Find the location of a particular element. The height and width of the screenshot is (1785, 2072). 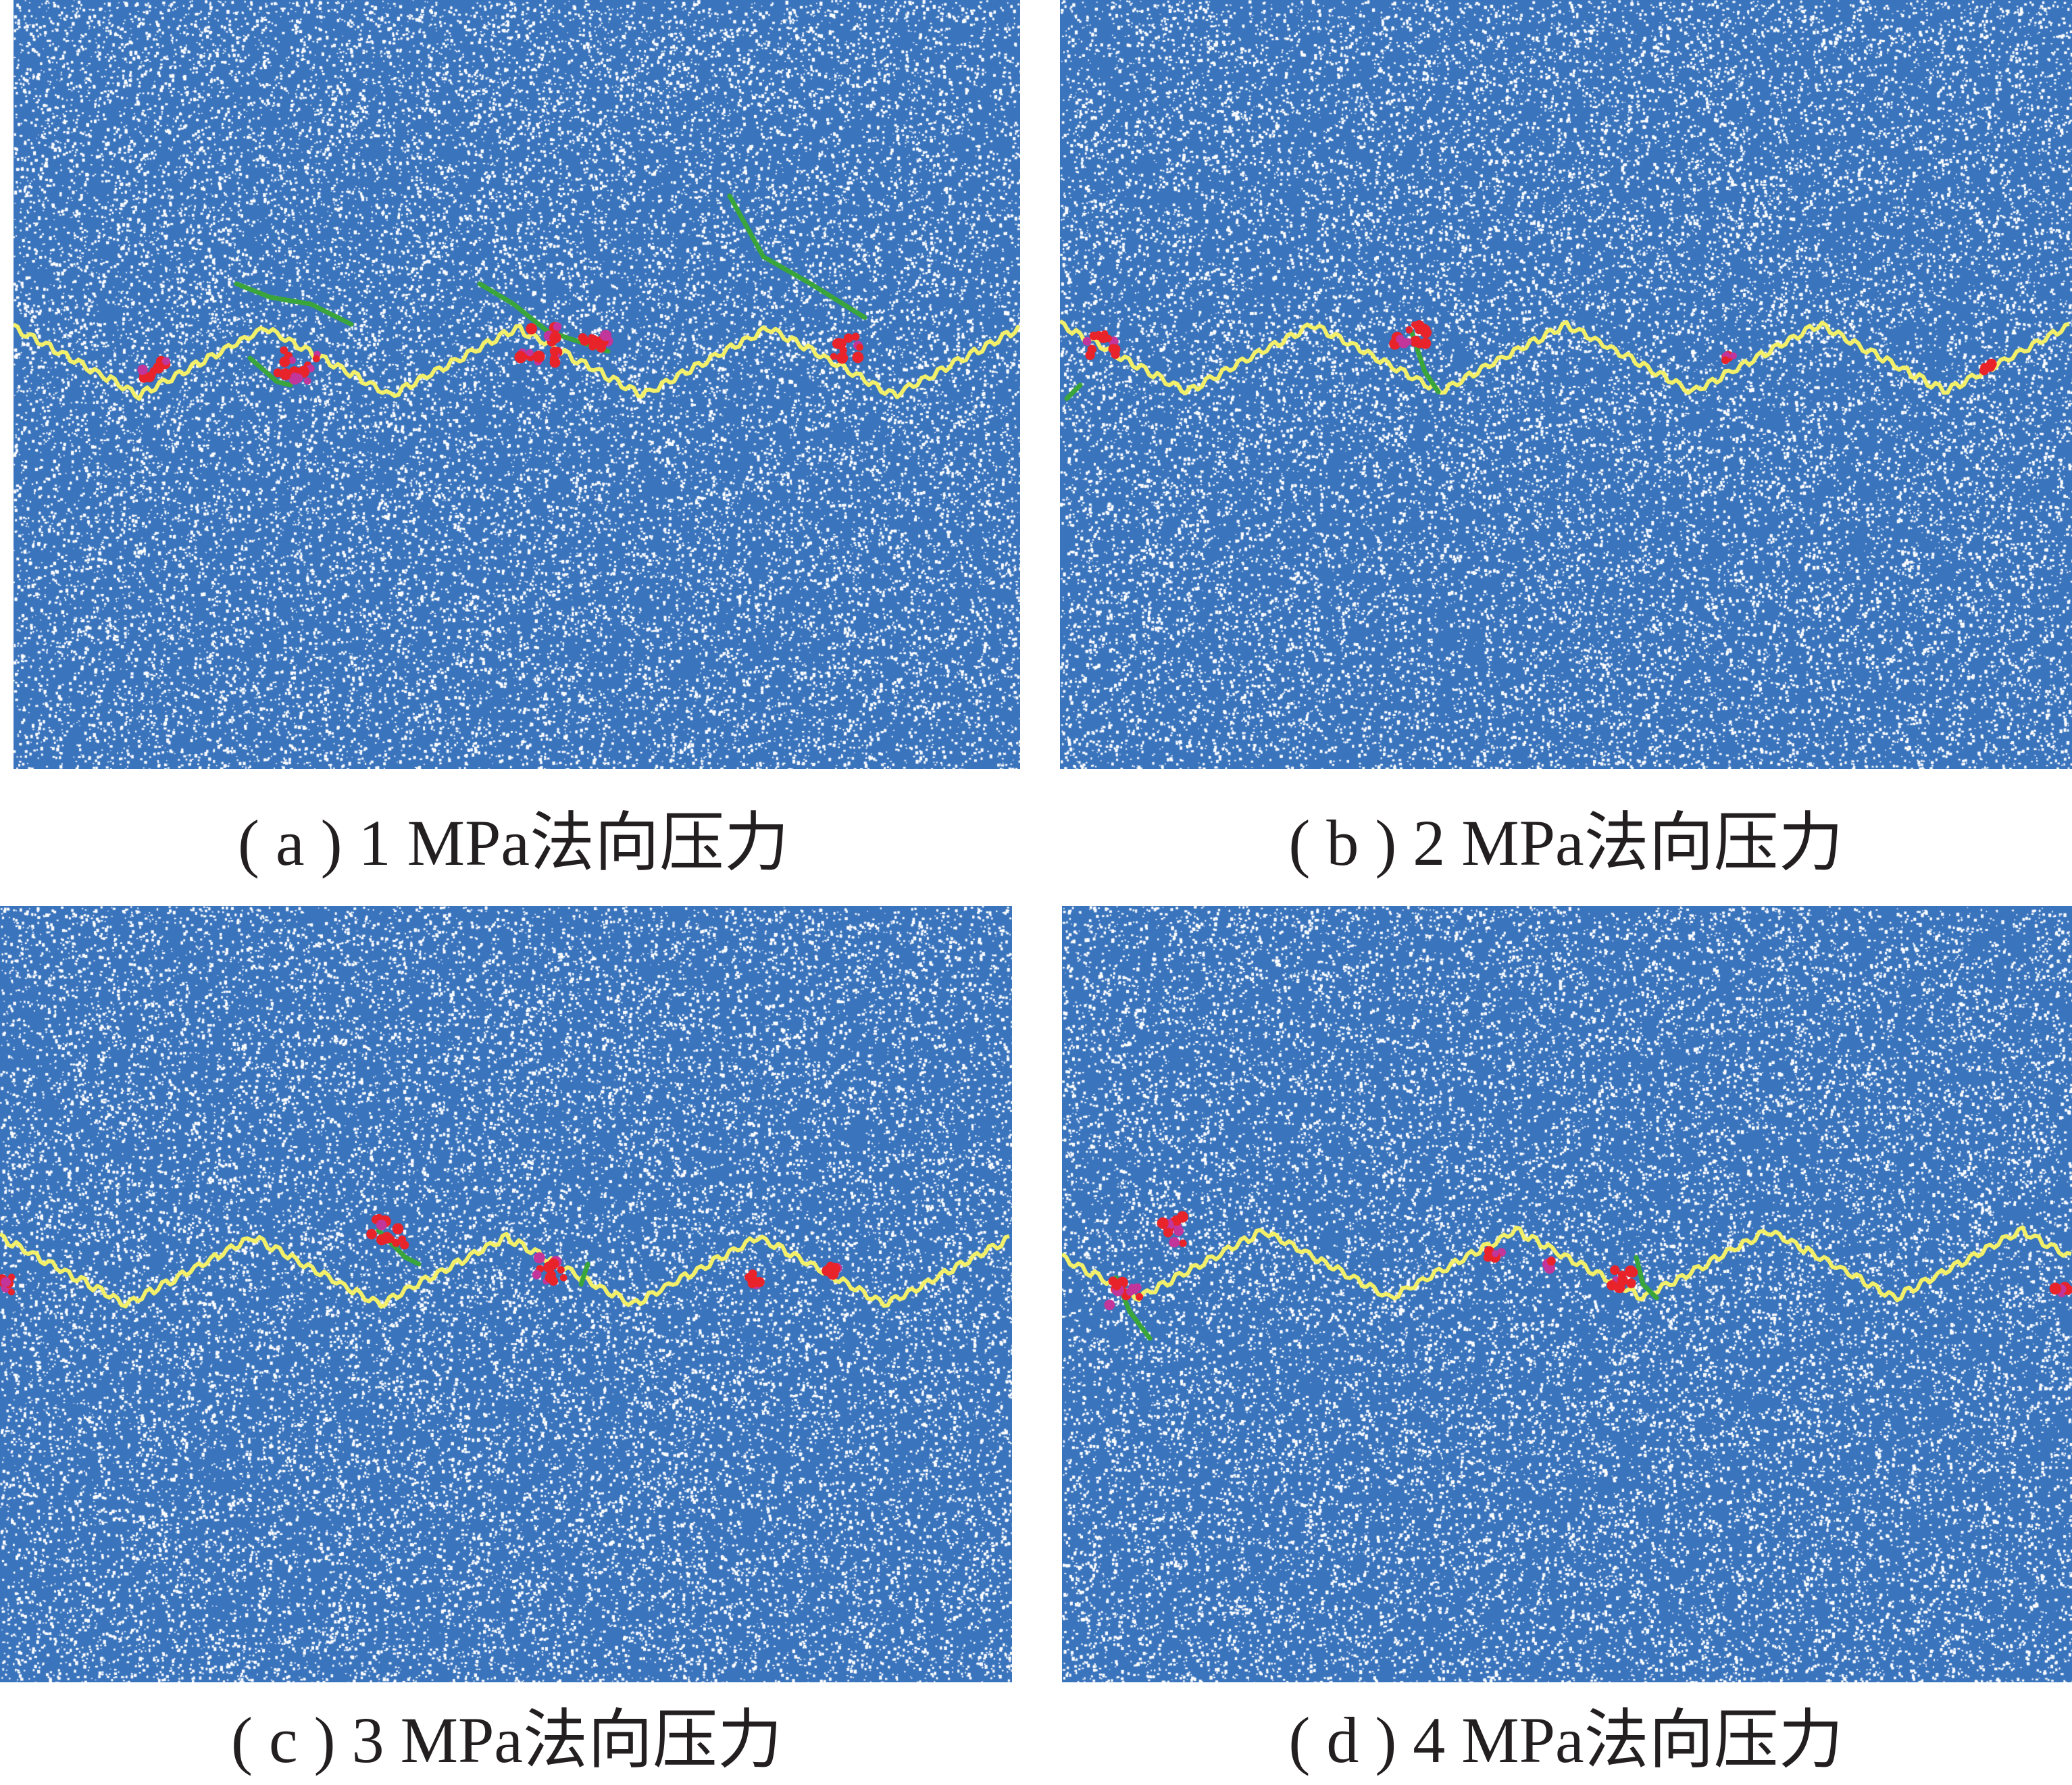

caption-d: ( d ) 4 MPa法向压力 is located at coordinates (1566, 1740).